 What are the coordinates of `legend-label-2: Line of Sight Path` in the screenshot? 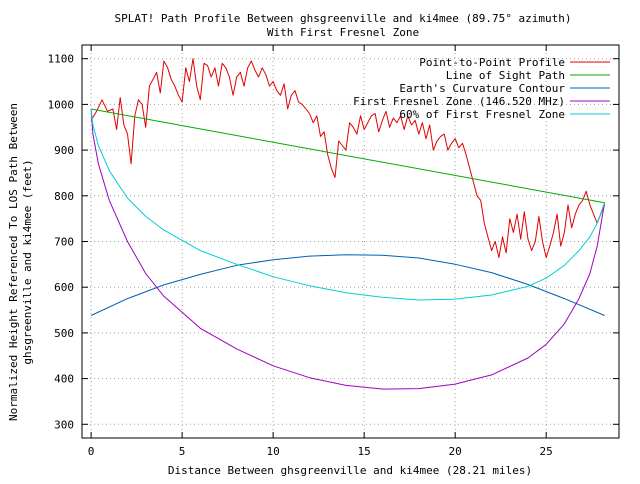 It's located at (505, 75).